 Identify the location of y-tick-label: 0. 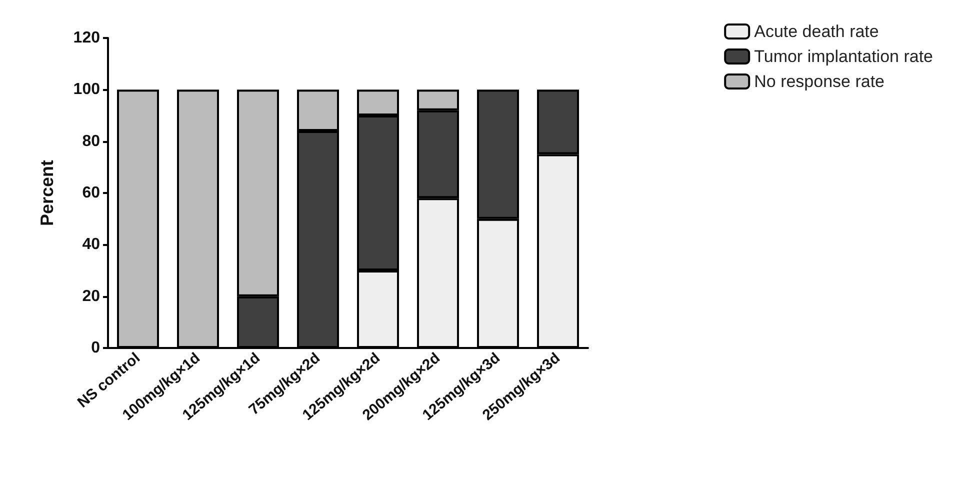
(95, 348).